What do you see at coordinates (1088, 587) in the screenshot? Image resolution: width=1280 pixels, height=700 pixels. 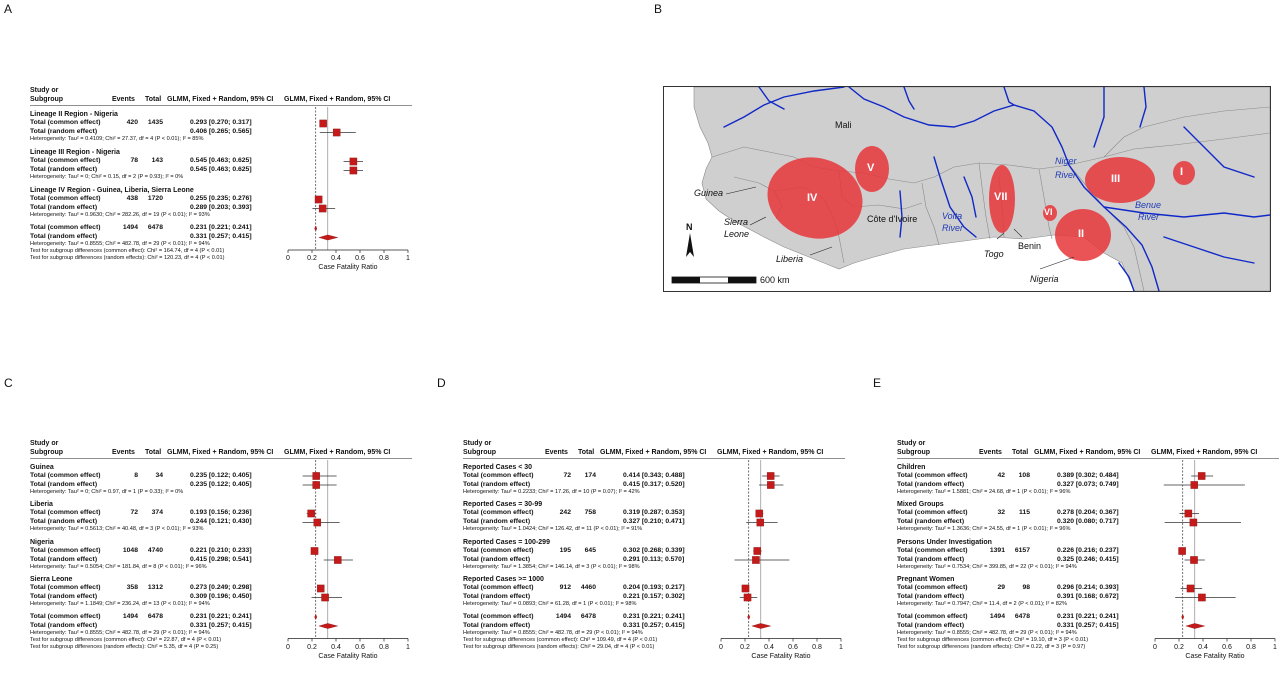 I see `ci-common: 0.296 [0.214; 0.393]` at bounding box center [1088, 587].